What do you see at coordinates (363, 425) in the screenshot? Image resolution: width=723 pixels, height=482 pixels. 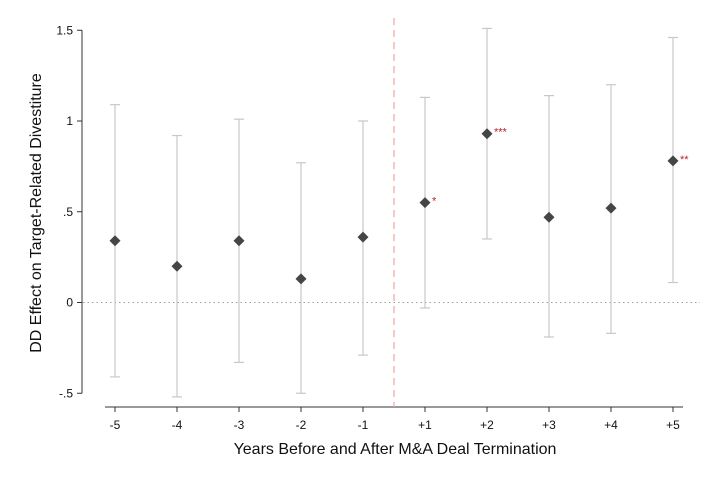 I see `x-tick-label: -1` at bounding box center [363, 425].